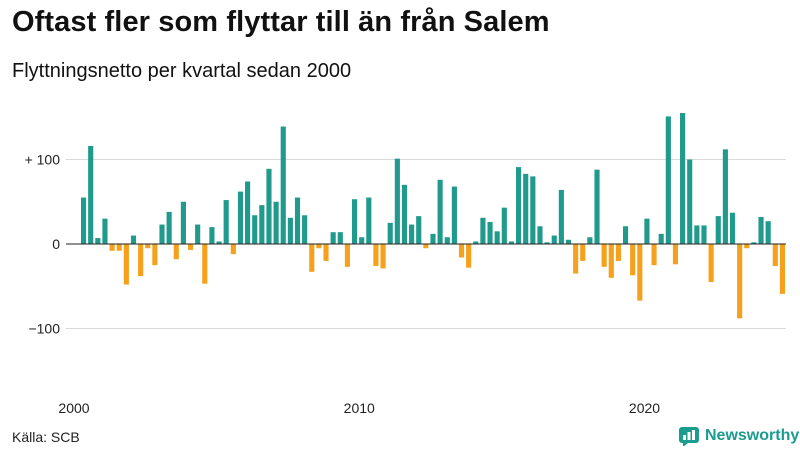  I want to click on y-tick-label: + 100, so click(43, 160).